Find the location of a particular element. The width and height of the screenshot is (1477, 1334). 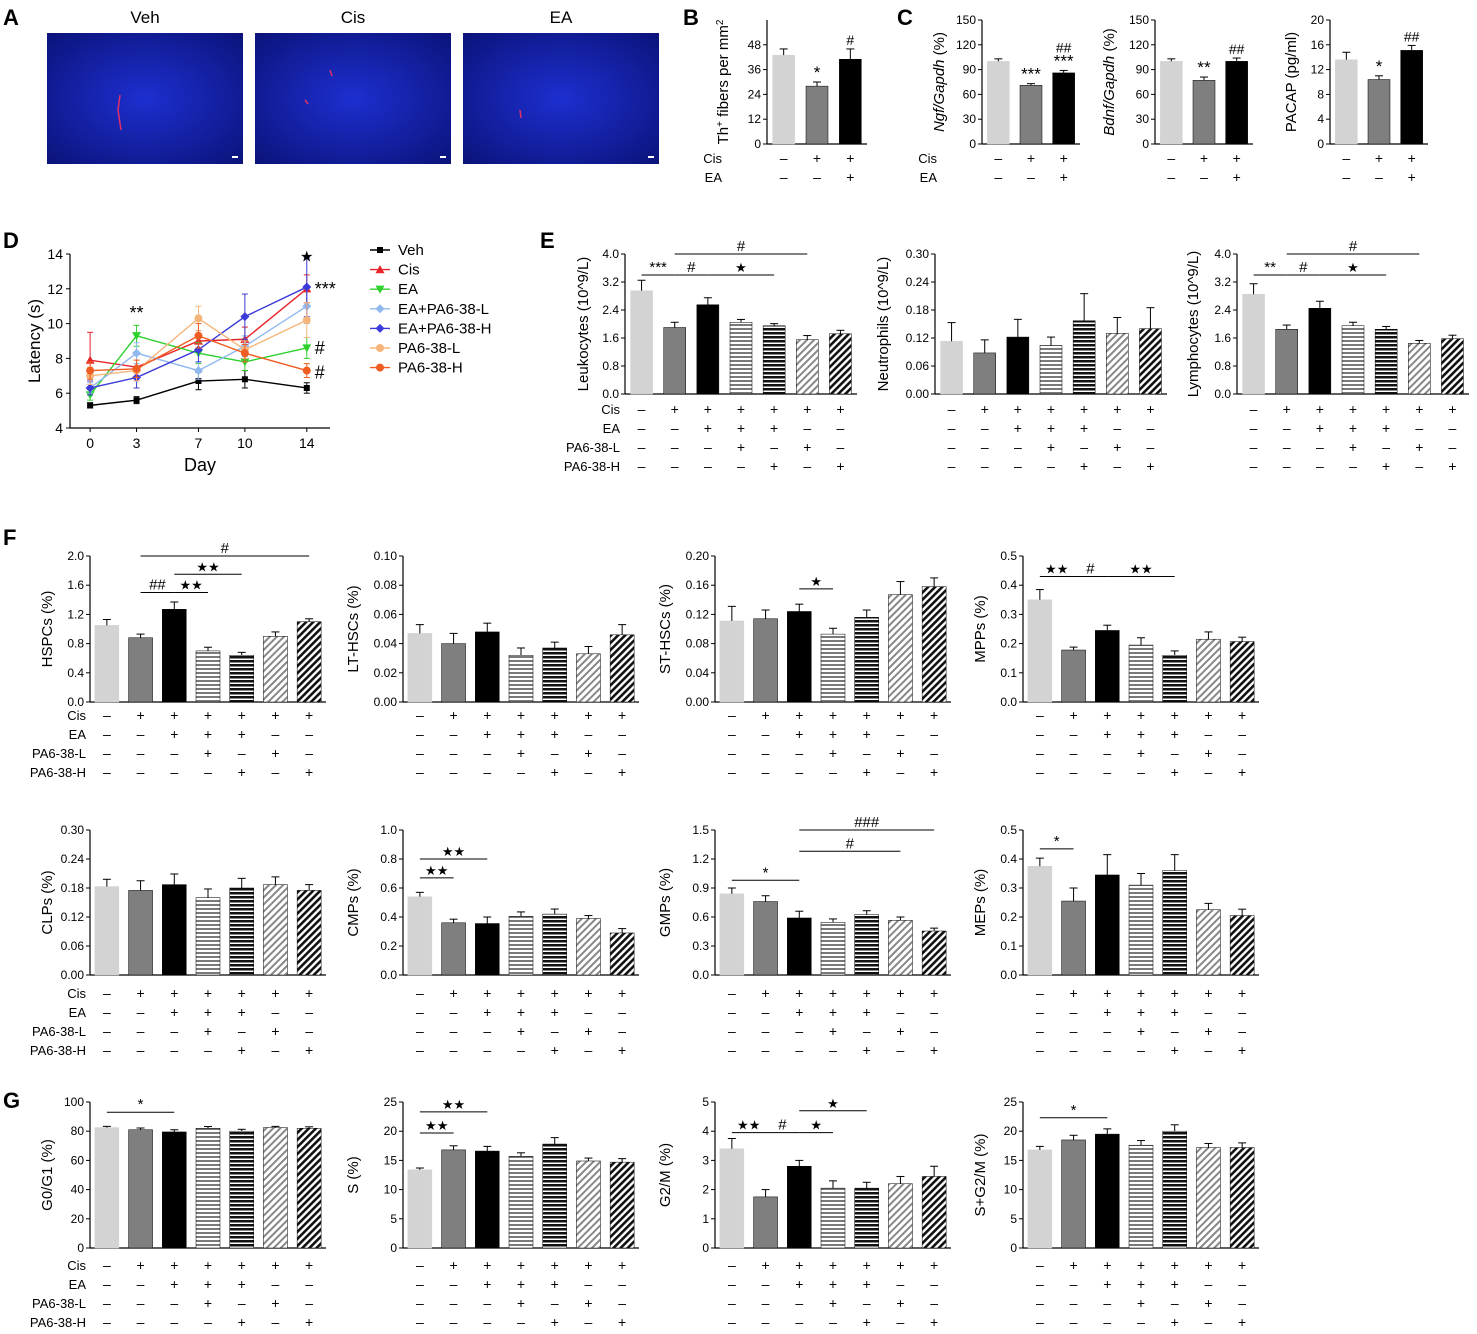

y-tick-label: 0.08 is located at coordinates (386, 585).